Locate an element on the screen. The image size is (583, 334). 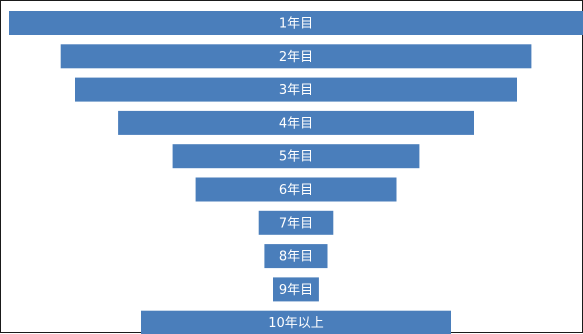
funnel-bar-group: 9年目 is located at coordinates (296, 289).